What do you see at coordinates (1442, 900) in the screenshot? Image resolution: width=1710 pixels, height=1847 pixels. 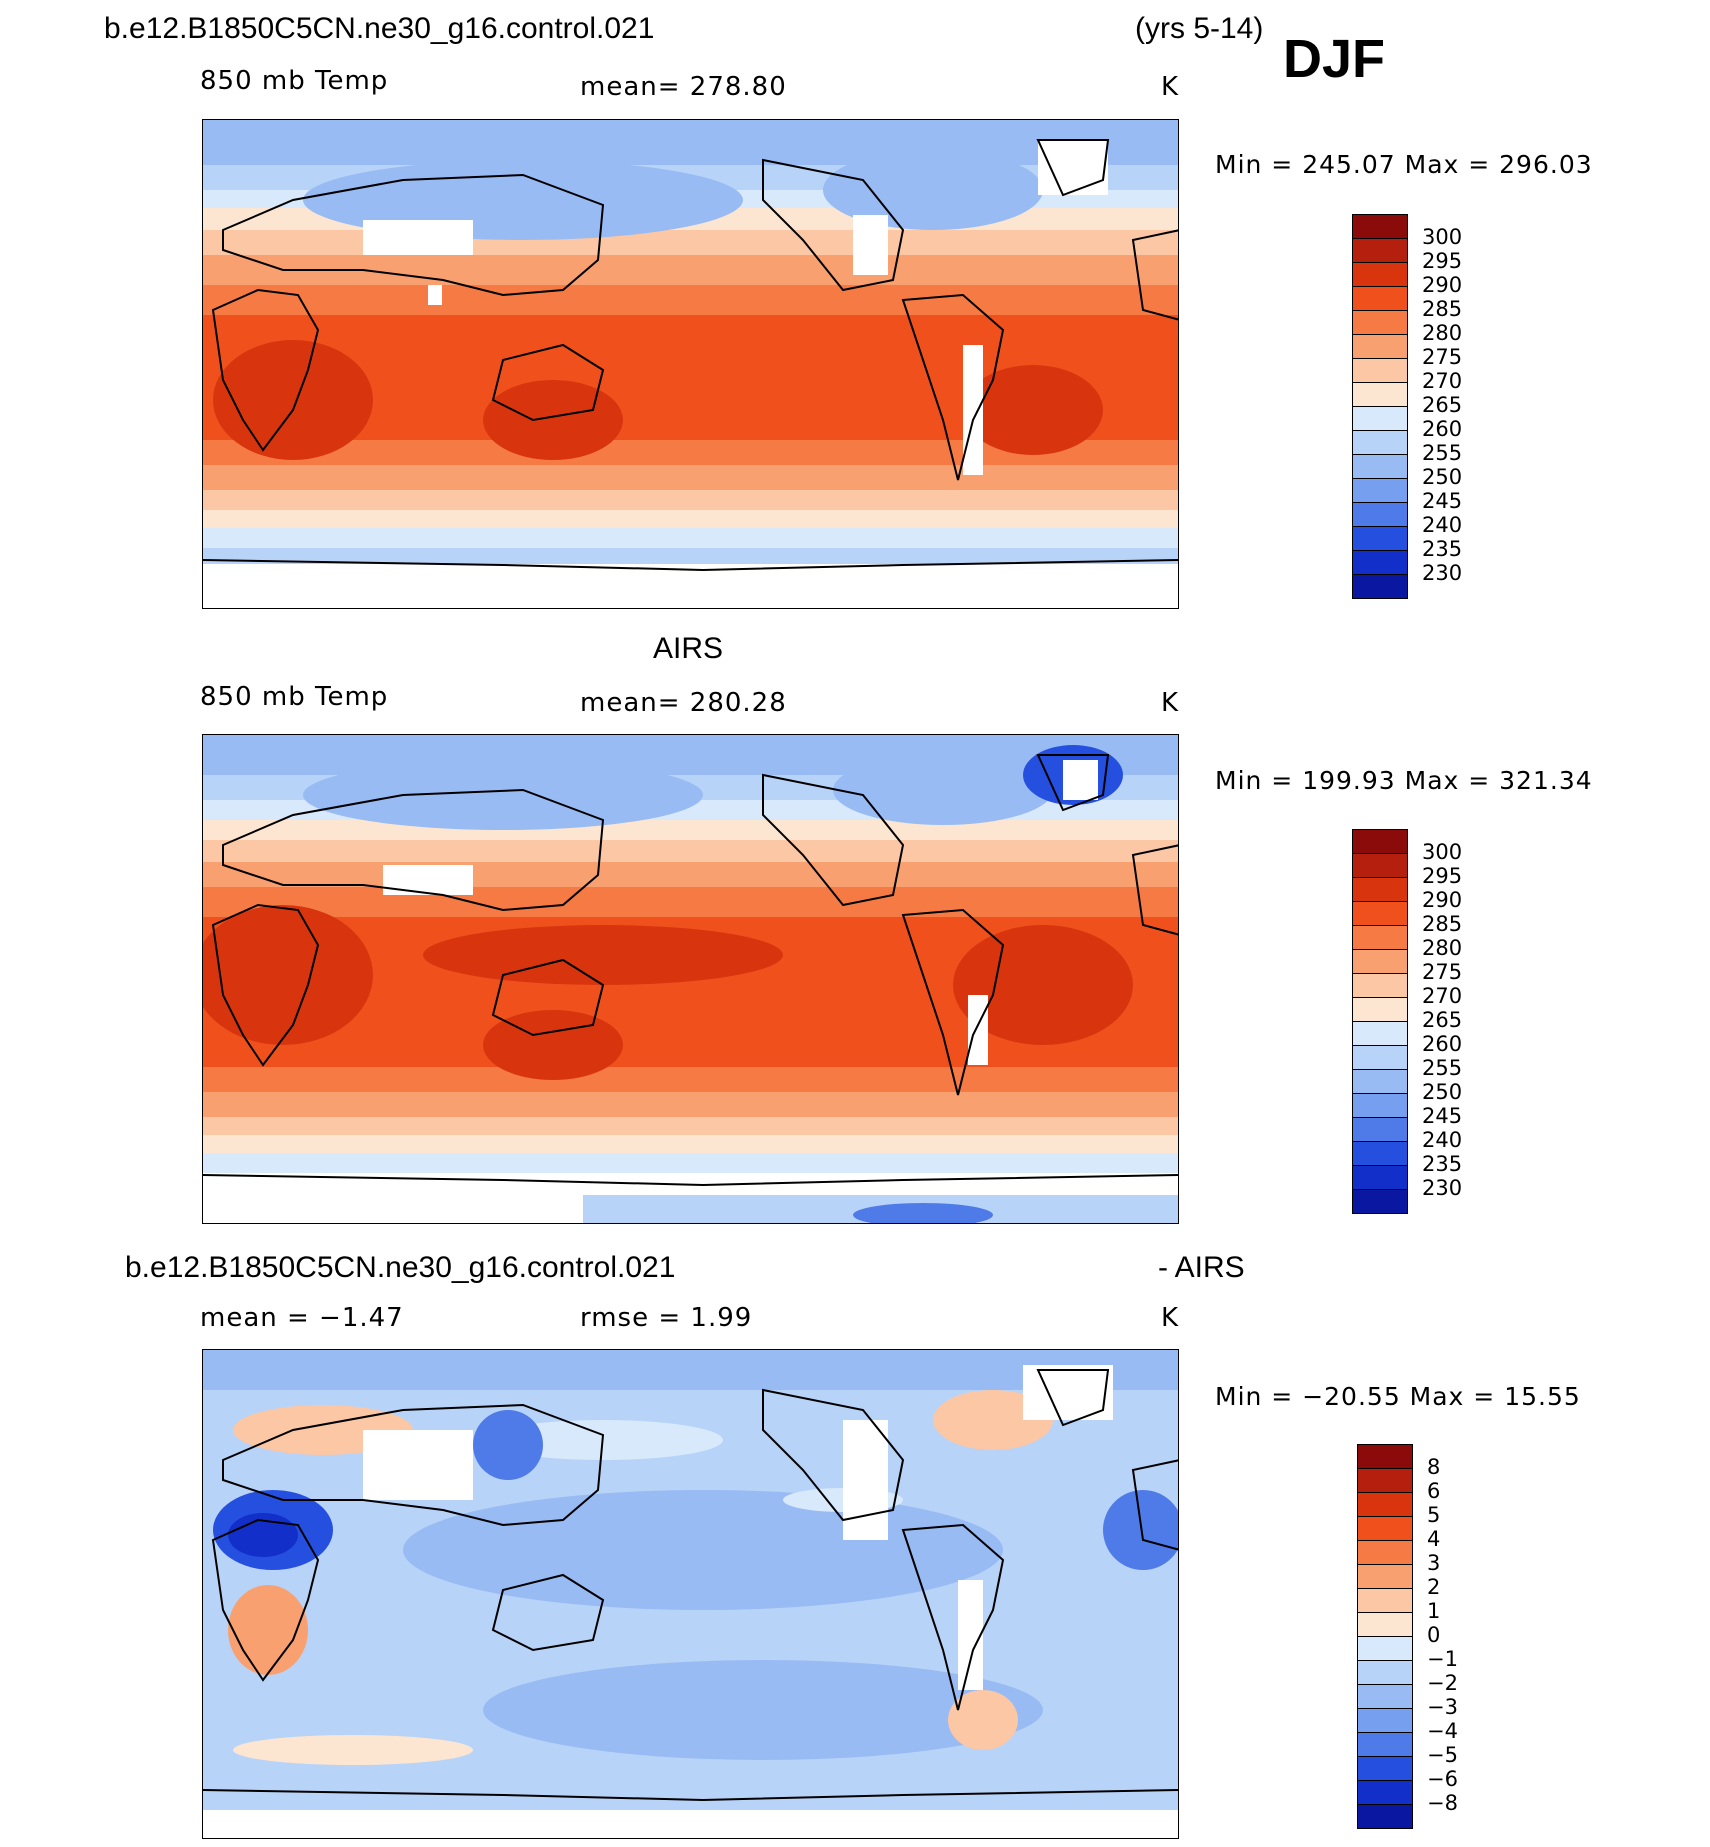 I see `colorbar-label: 290` at bounding box center [1442, 900].